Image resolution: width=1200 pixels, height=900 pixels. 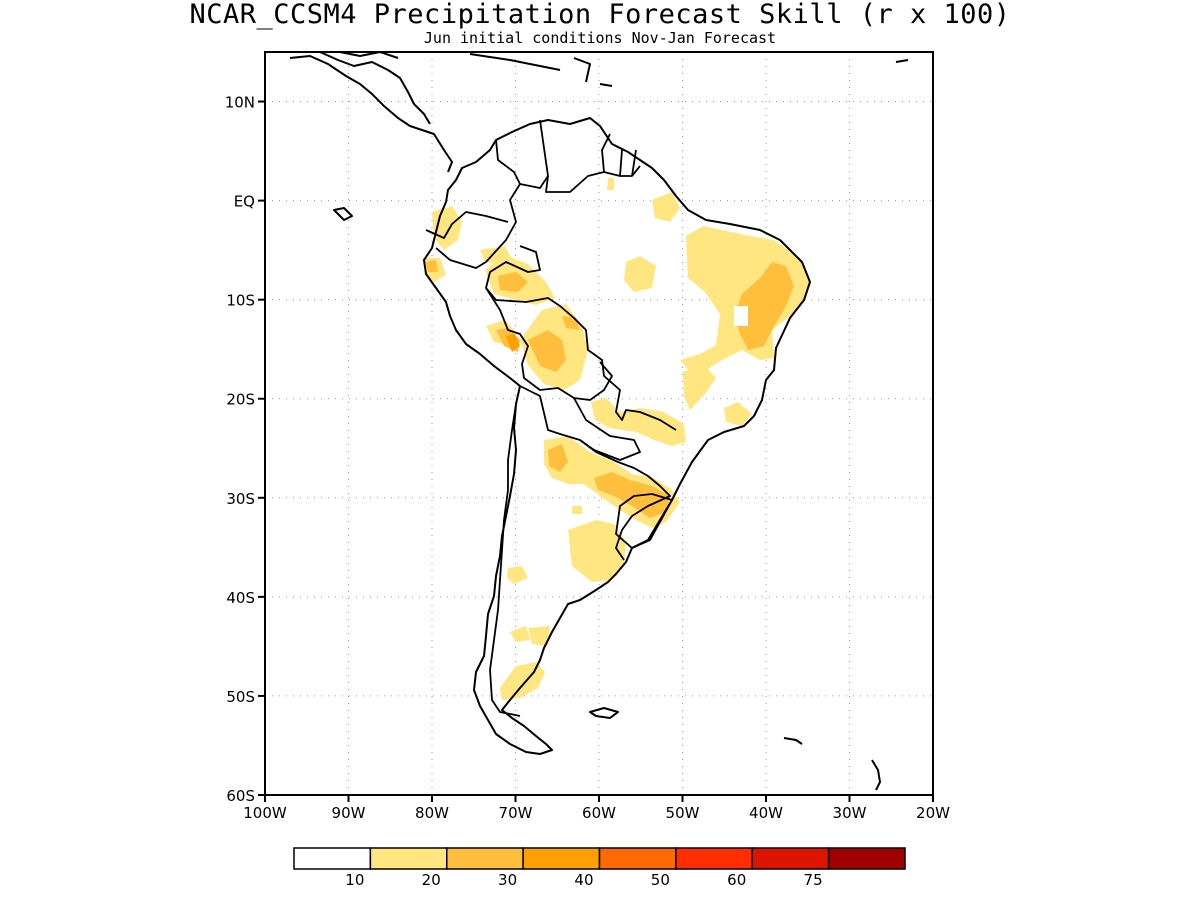 I want to click on border-argentina, so click(x=595, y=473).